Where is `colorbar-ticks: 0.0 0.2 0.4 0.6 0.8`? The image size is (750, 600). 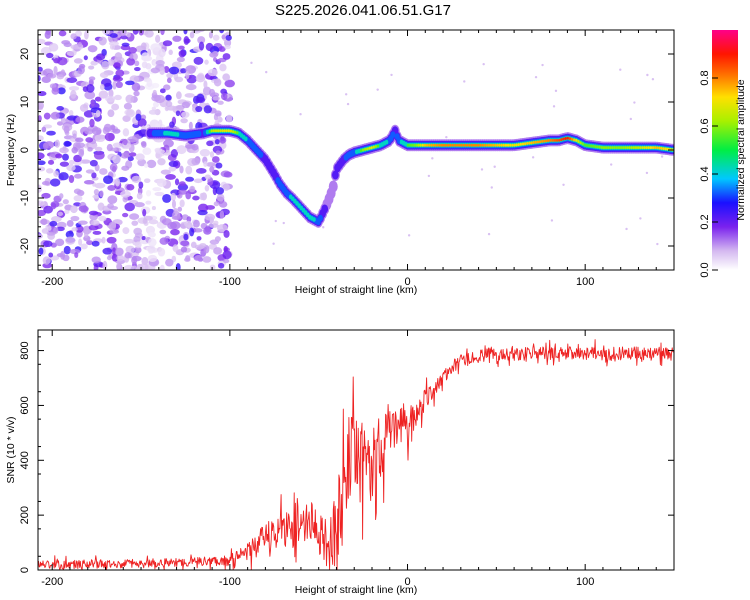
colorbar-ticks: 0.0 0.2 0.4 0.6 0.8 is located at coordinates (708, 174).